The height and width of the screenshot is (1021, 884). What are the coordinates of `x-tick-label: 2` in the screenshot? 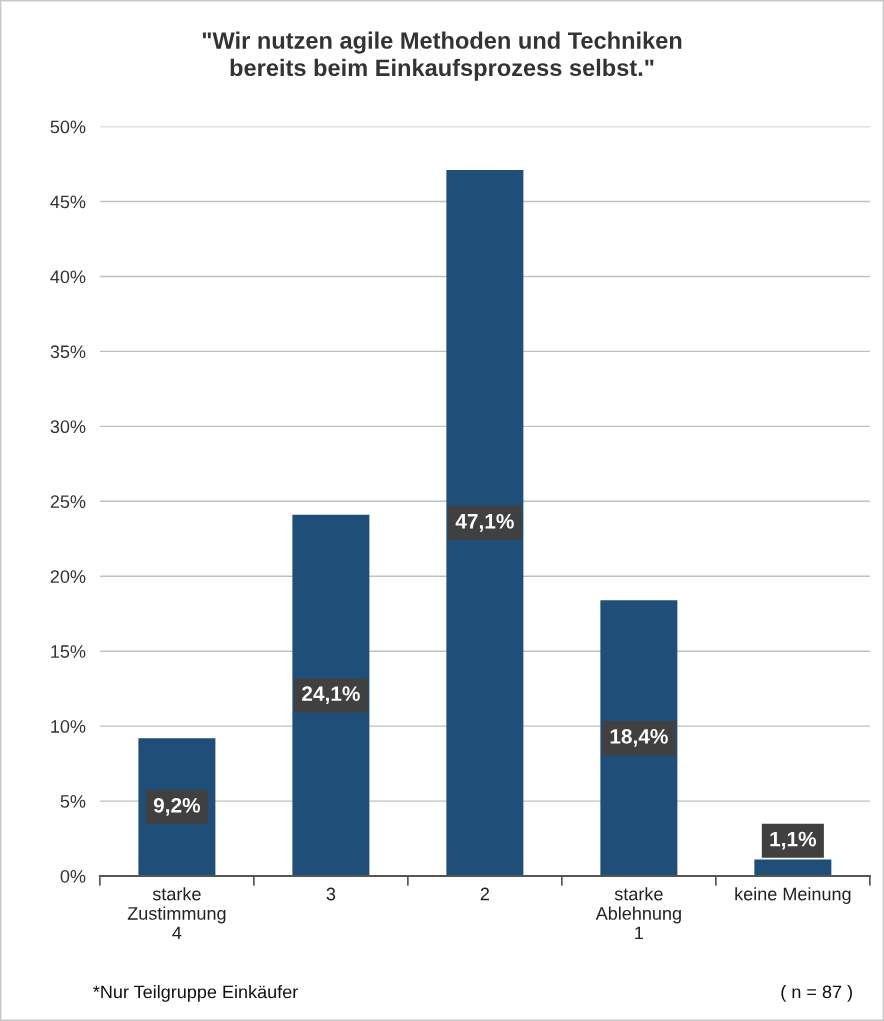 It's located at (484, 894).